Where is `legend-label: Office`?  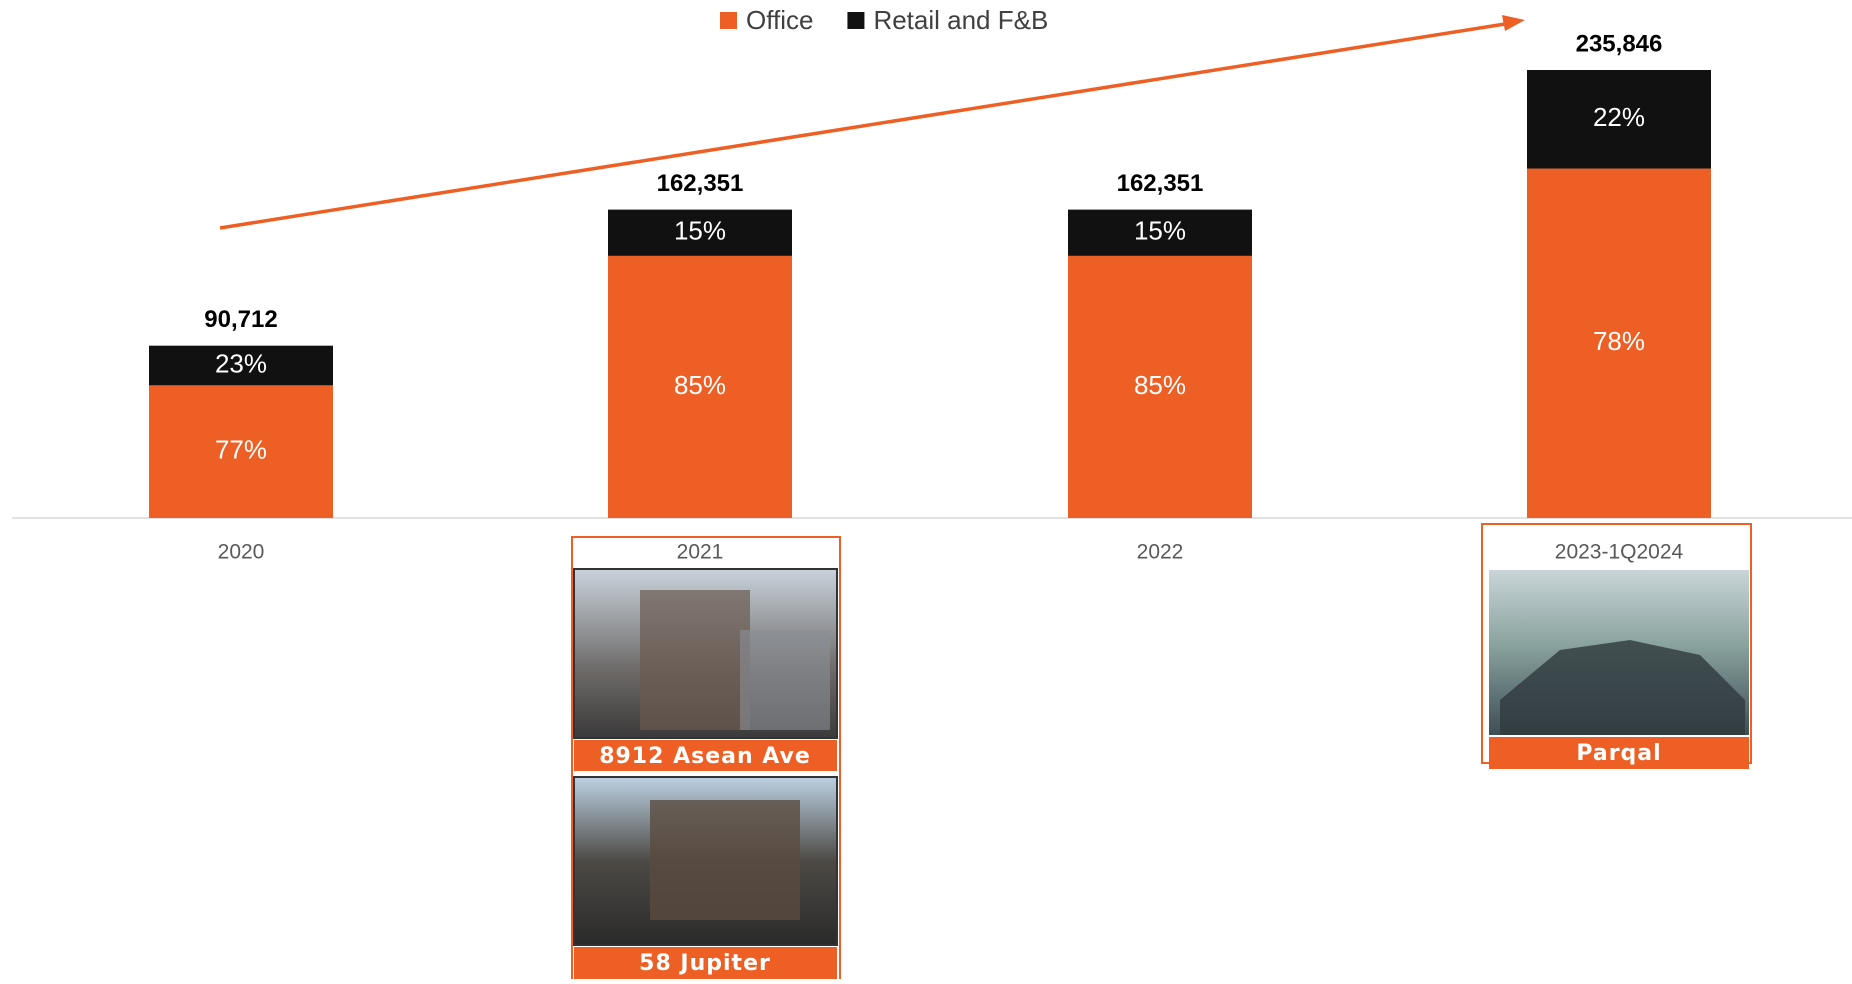 legend-label: Office is located at coordinates (779, 20).